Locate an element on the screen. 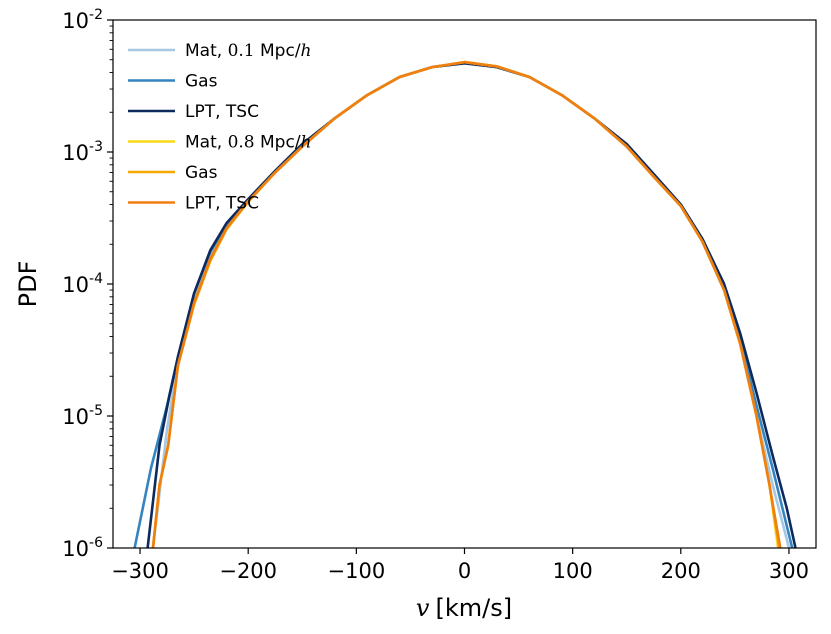  x-tick-label: −200 is located at coordinates (248, 571).